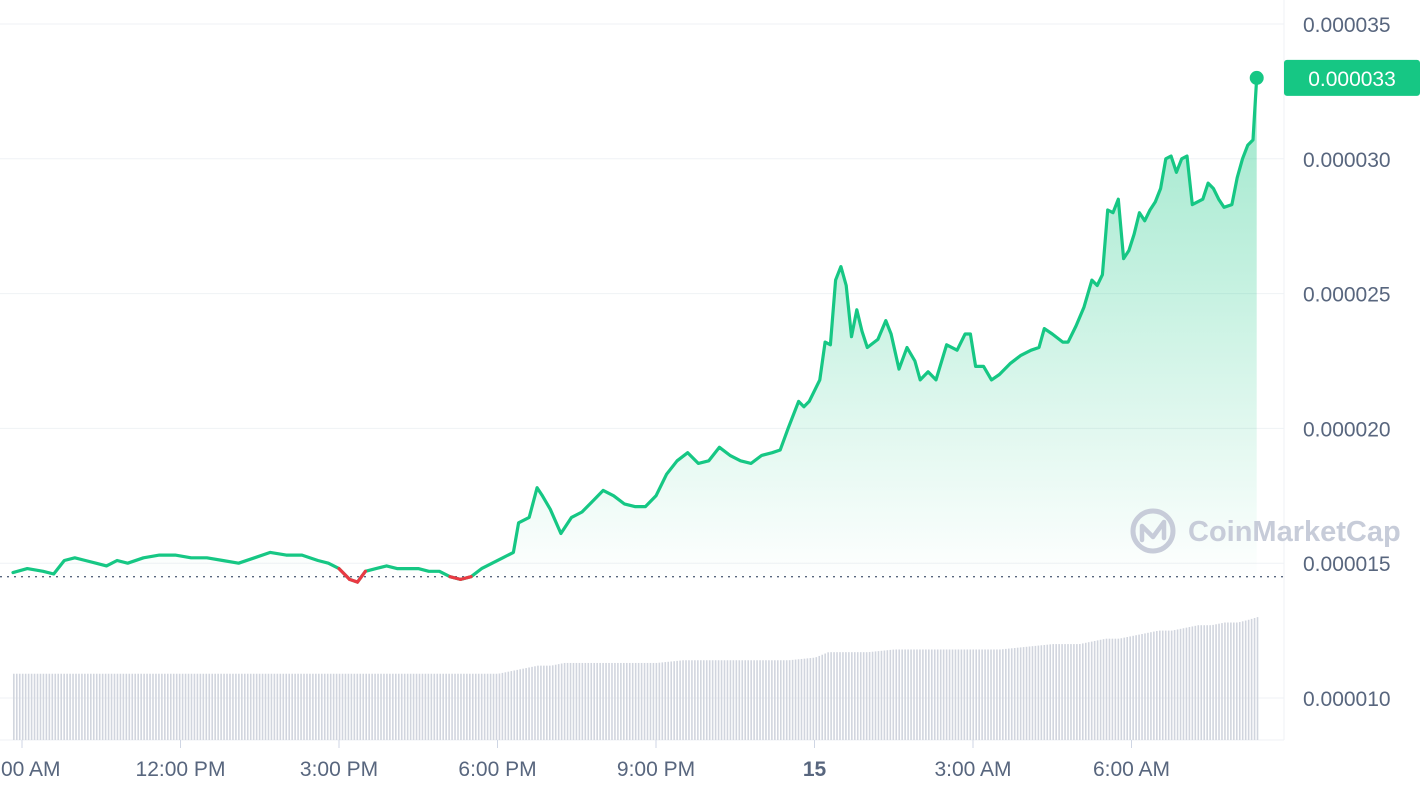  I want to click on current-price: 0.000033, so click(1334, 77).